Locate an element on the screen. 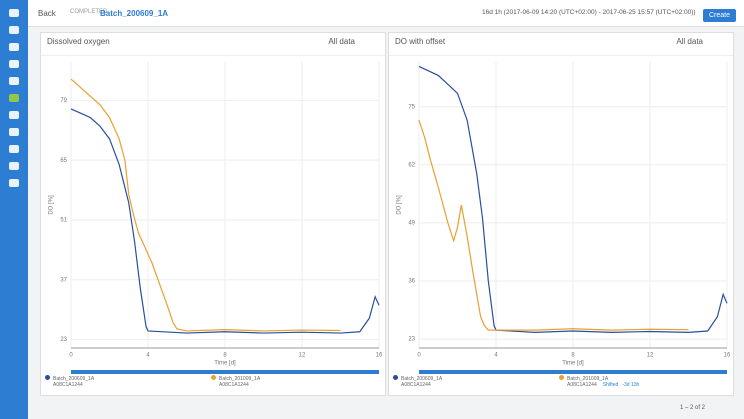 The image size is (744, 419). legend-entry: Batch_201009_1A A08C1A1244 is located at coordinates (235, 381).